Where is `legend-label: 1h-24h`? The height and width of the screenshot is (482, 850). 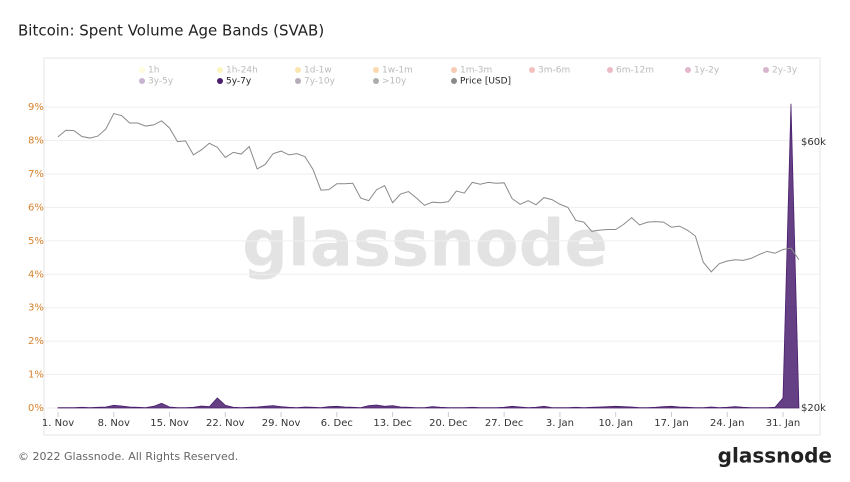 legend-label: 1h-24h is located at coordinates (242, 71).